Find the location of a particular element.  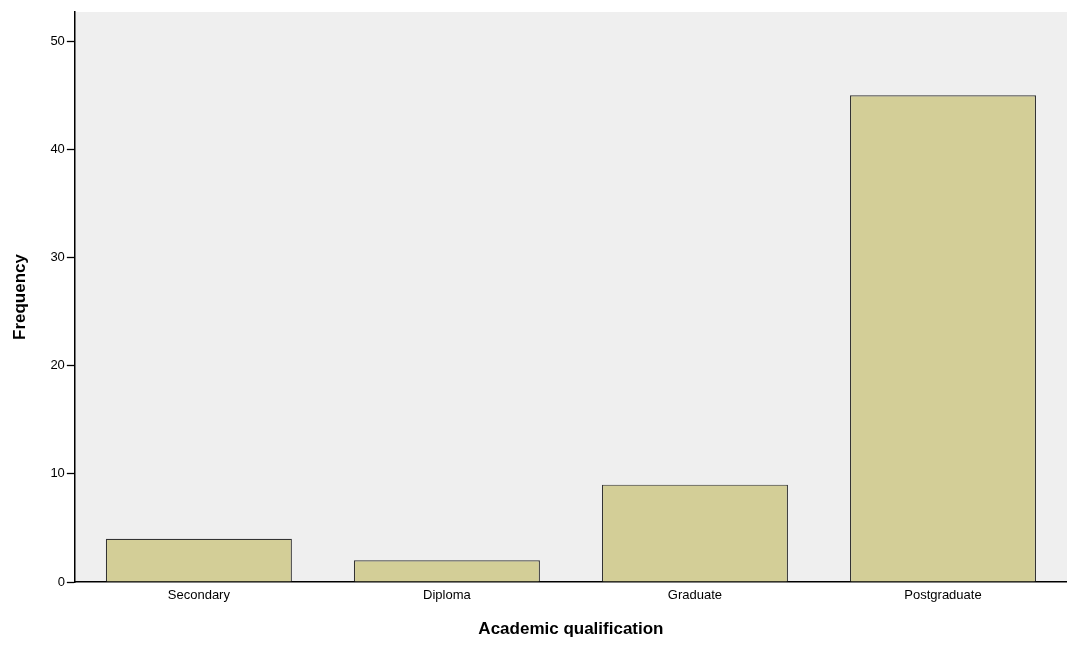

x-tick-label: Graduate is located at coordinates (695, 595).